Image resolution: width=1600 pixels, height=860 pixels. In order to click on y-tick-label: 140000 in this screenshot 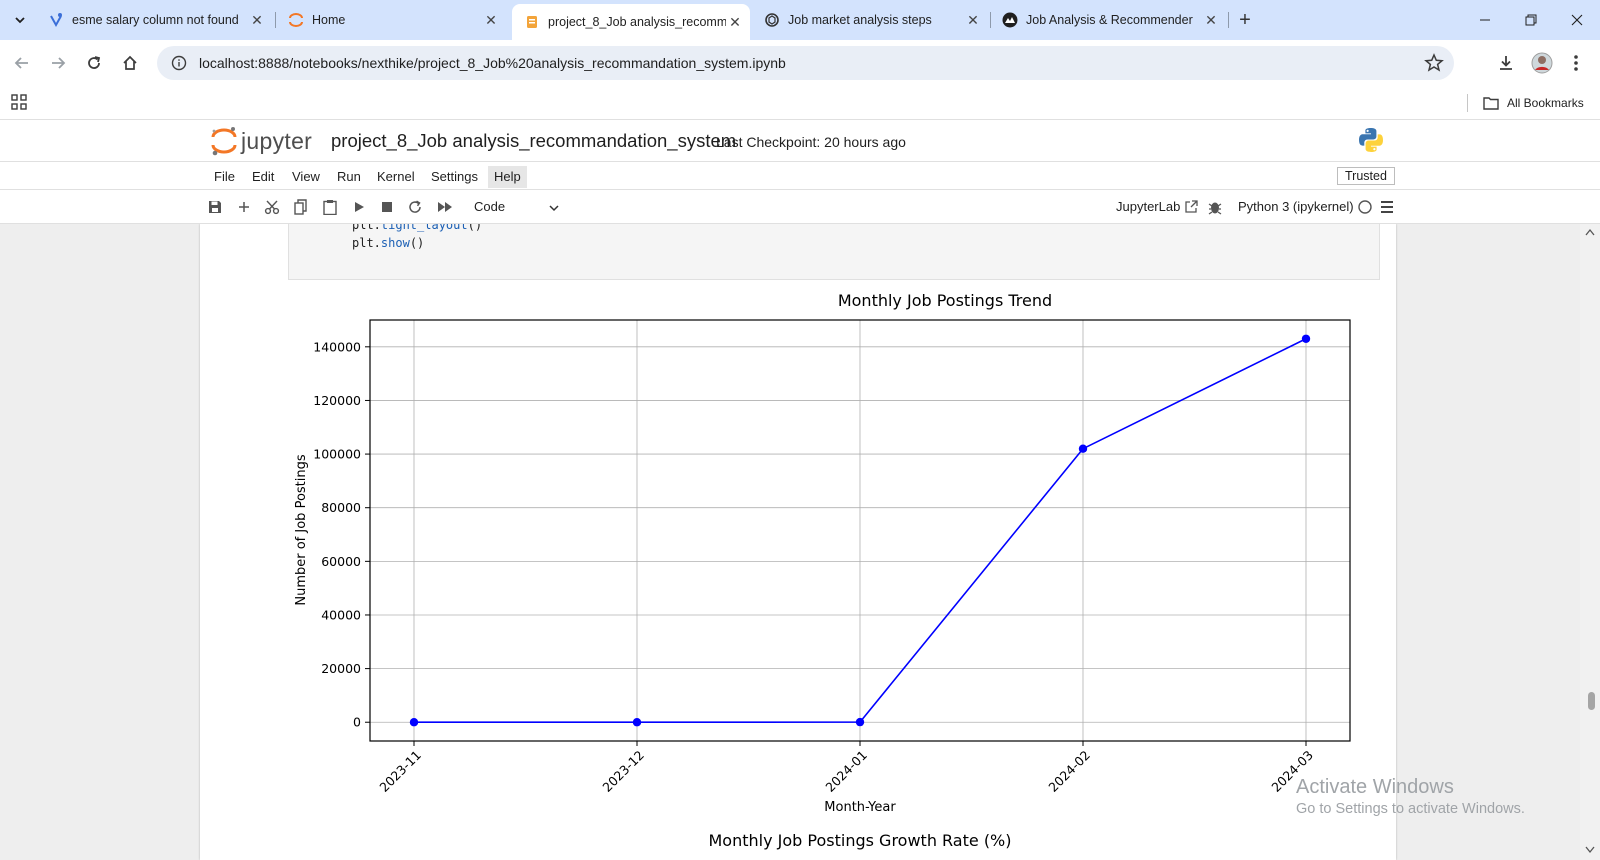, I will do `click(337, 346)`.